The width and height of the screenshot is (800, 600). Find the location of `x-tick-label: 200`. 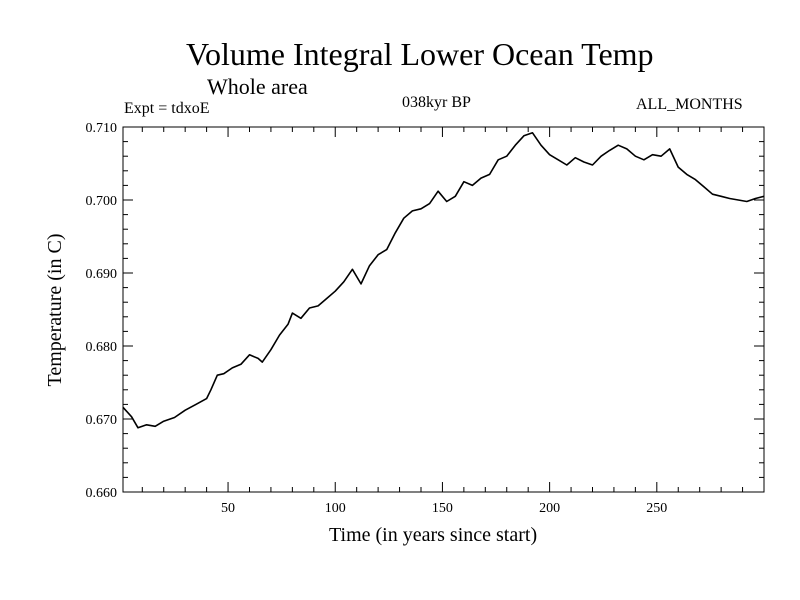

x-tick-label: 200 is located at coordinates (549, 508).